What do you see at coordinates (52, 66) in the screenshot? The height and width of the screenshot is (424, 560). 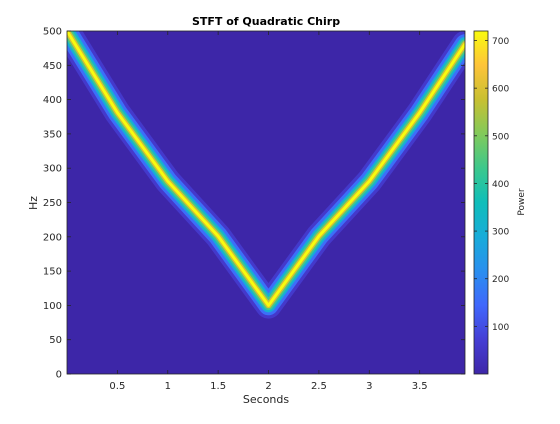 I see `y-tick-label: 450` at bounding box center [52, 66].